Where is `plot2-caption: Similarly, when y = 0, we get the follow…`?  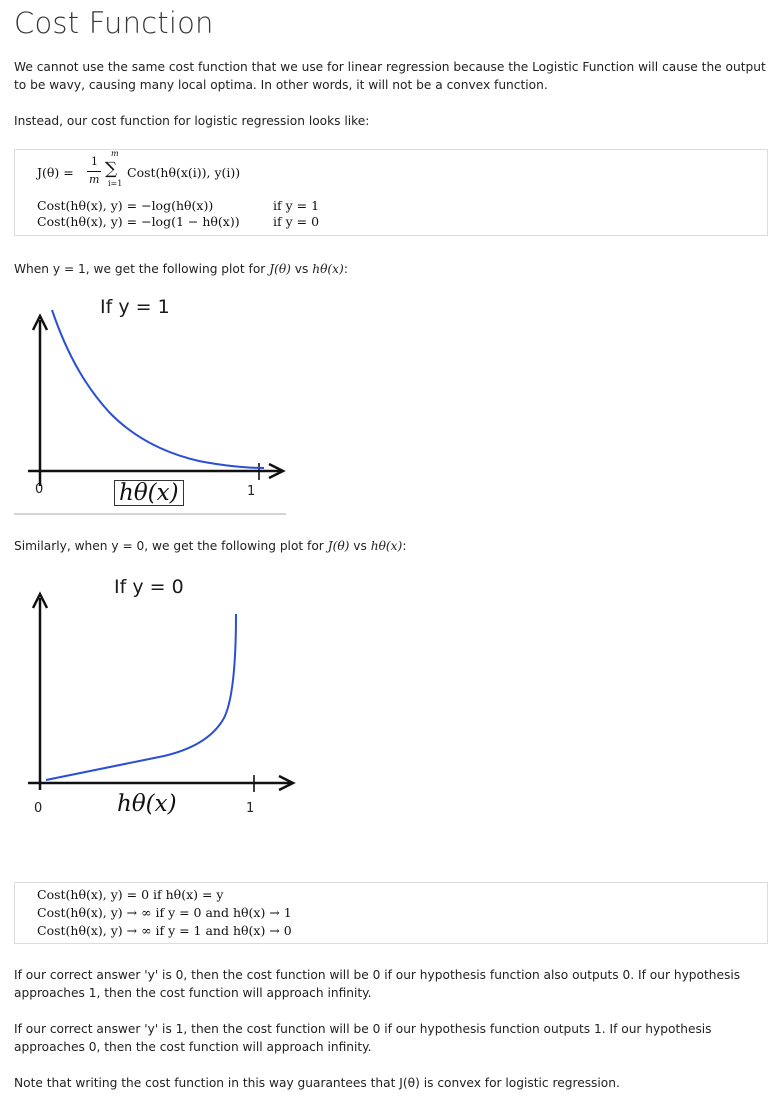 plot2-caption: Similarly, when y = 0, we get the follow… is located at coordinates (210, 546).